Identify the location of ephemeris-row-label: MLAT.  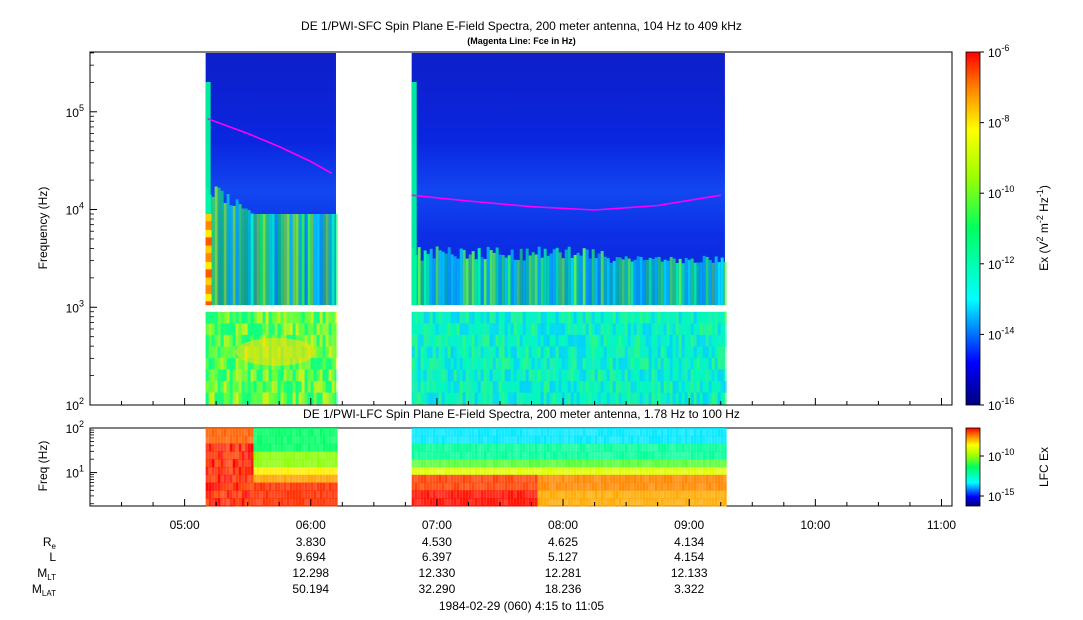
(44, 590).